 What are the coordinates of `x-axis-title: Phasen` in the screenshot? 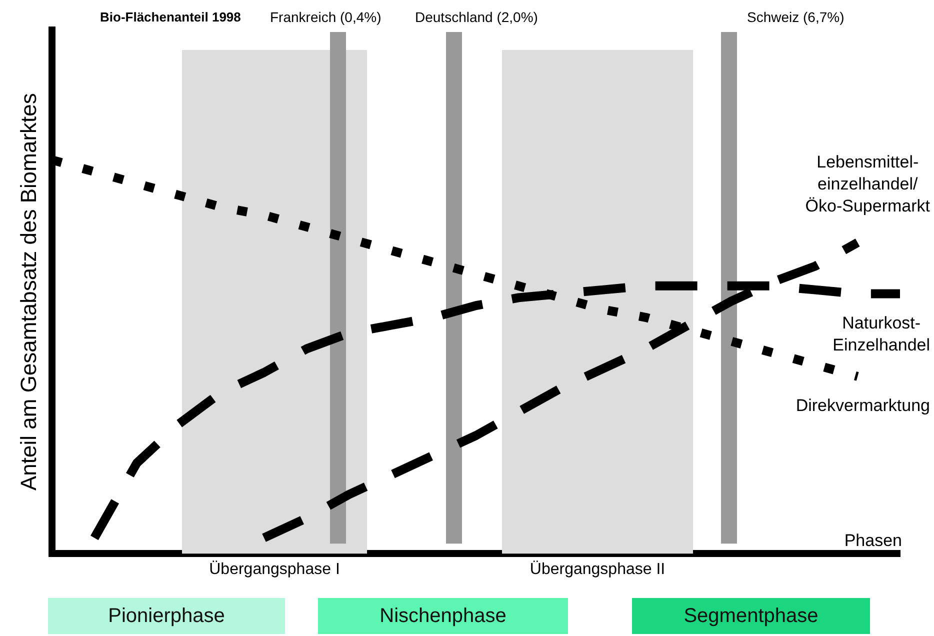 It's located at (873, 540).